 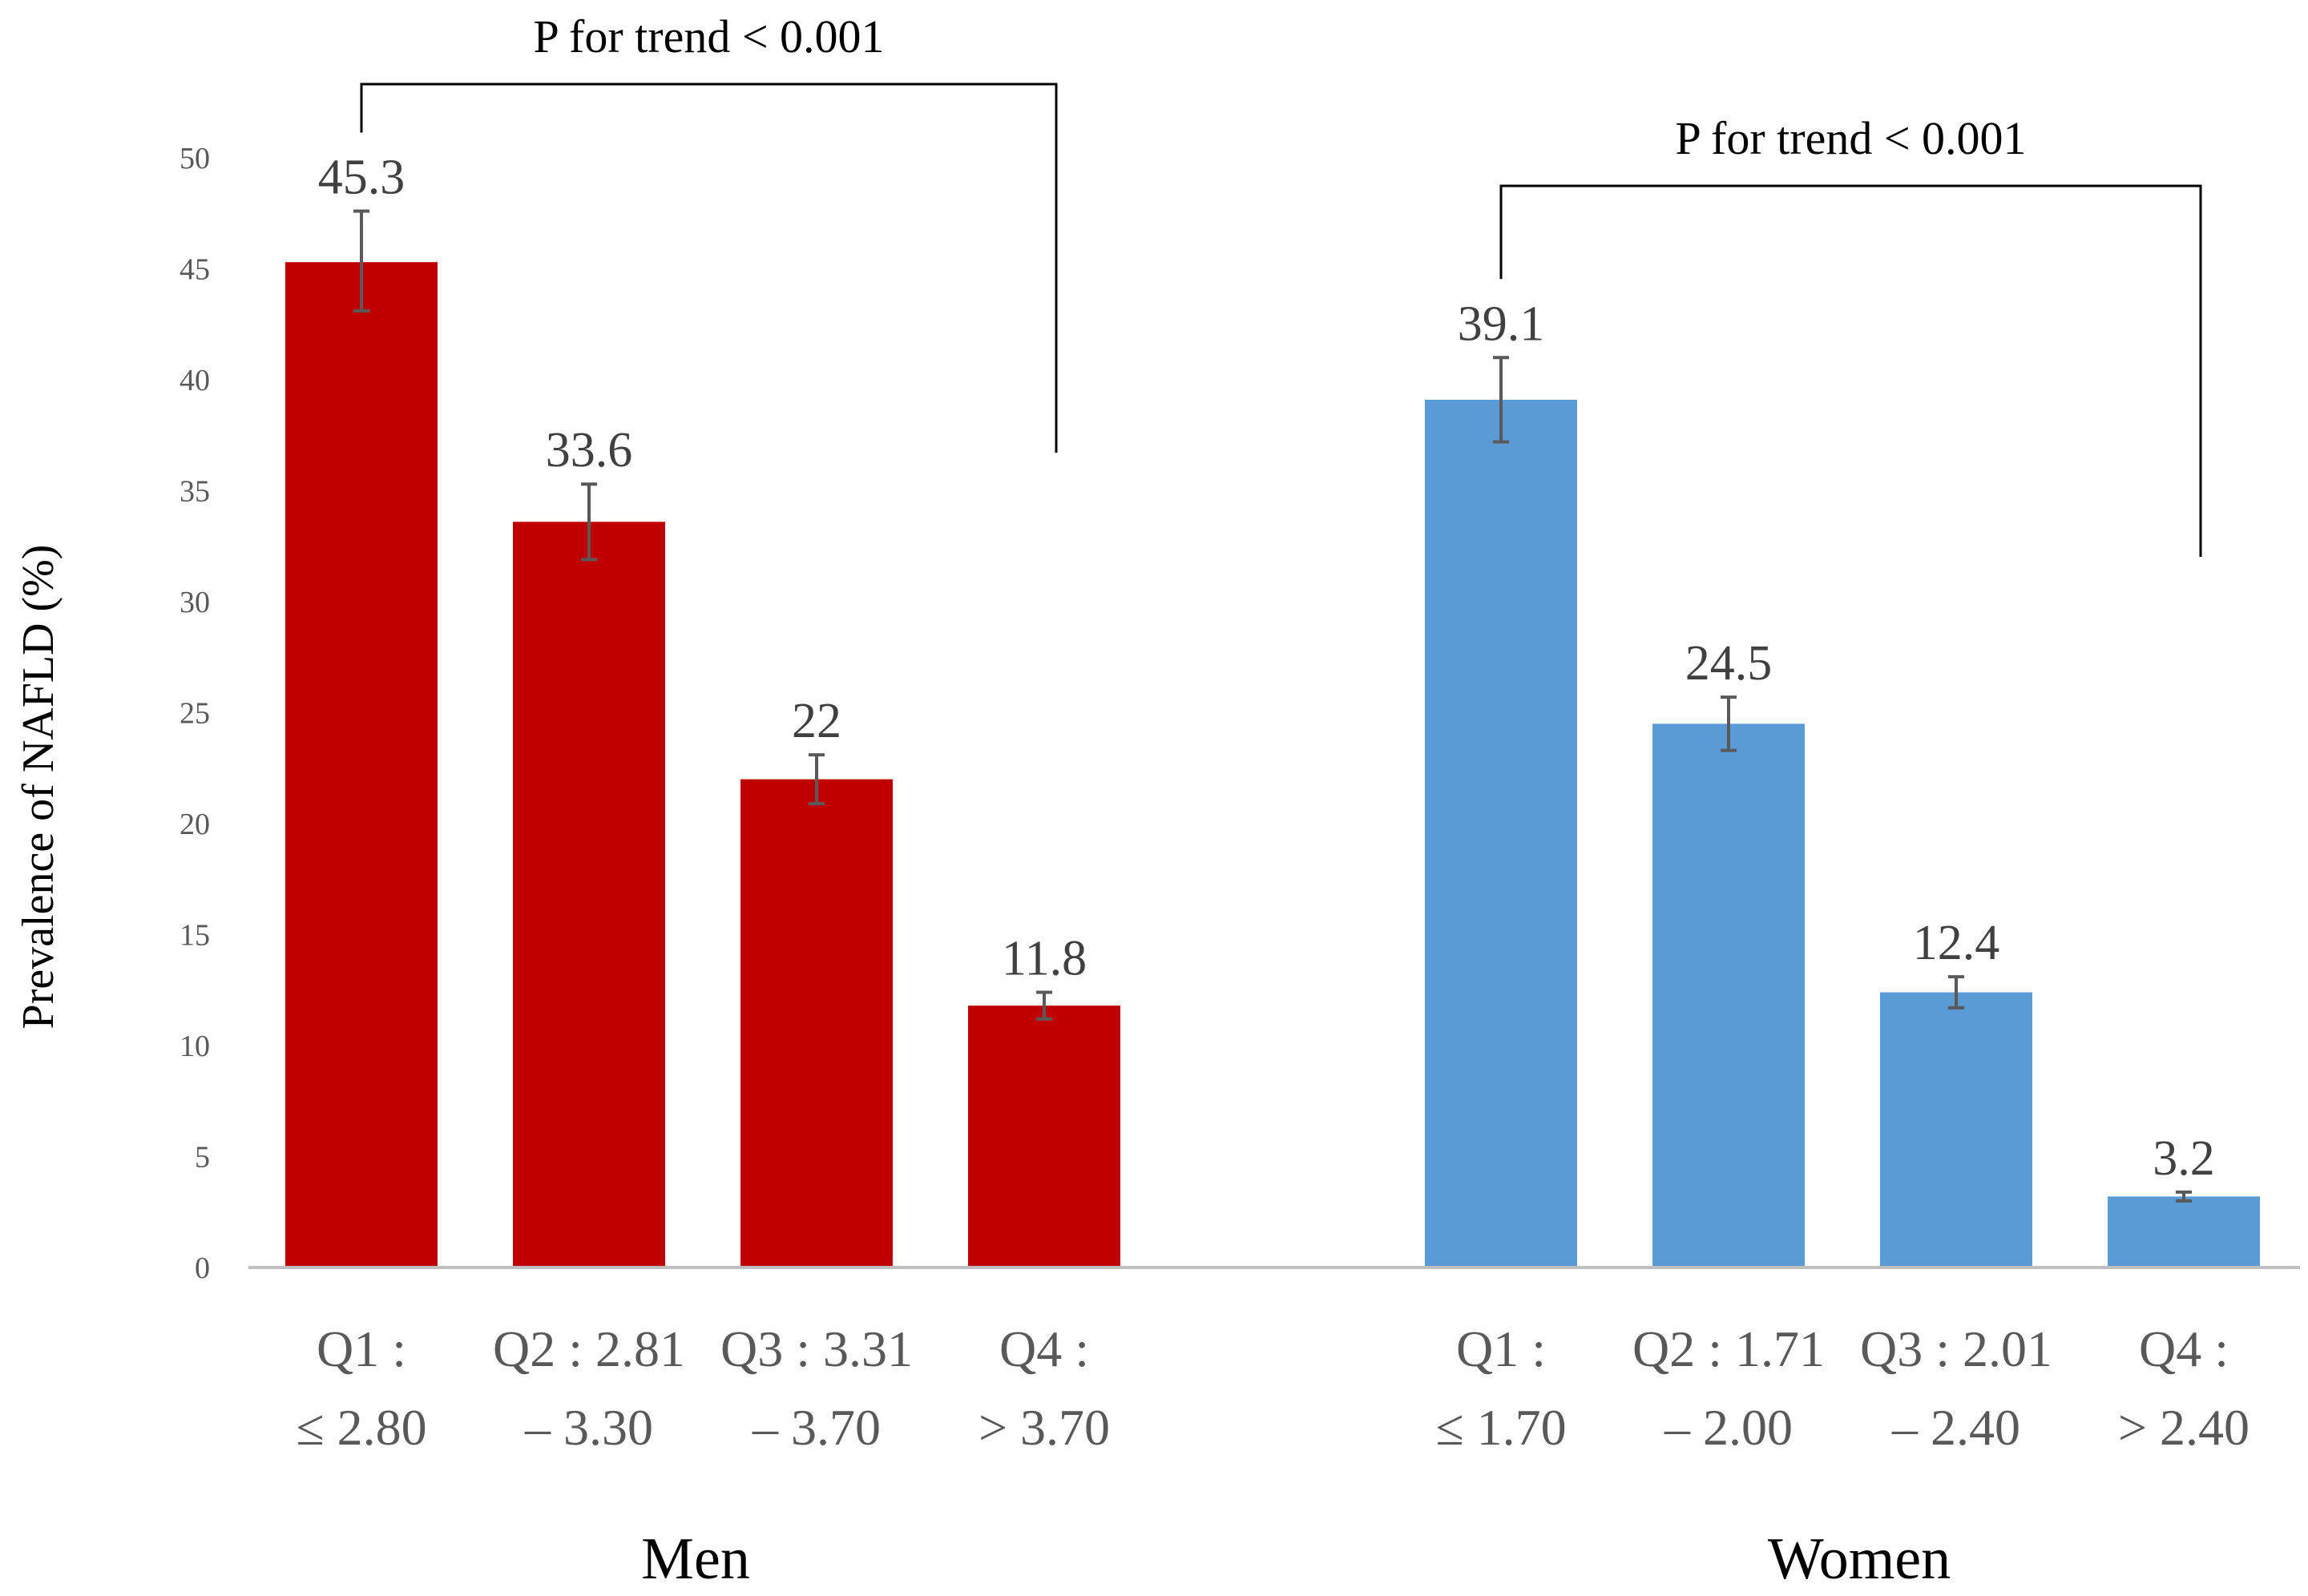 What do you see at coordinates (589, 522) in the screenshot?
I see `men-error-bar-q2` at bounding box center [589, 522].